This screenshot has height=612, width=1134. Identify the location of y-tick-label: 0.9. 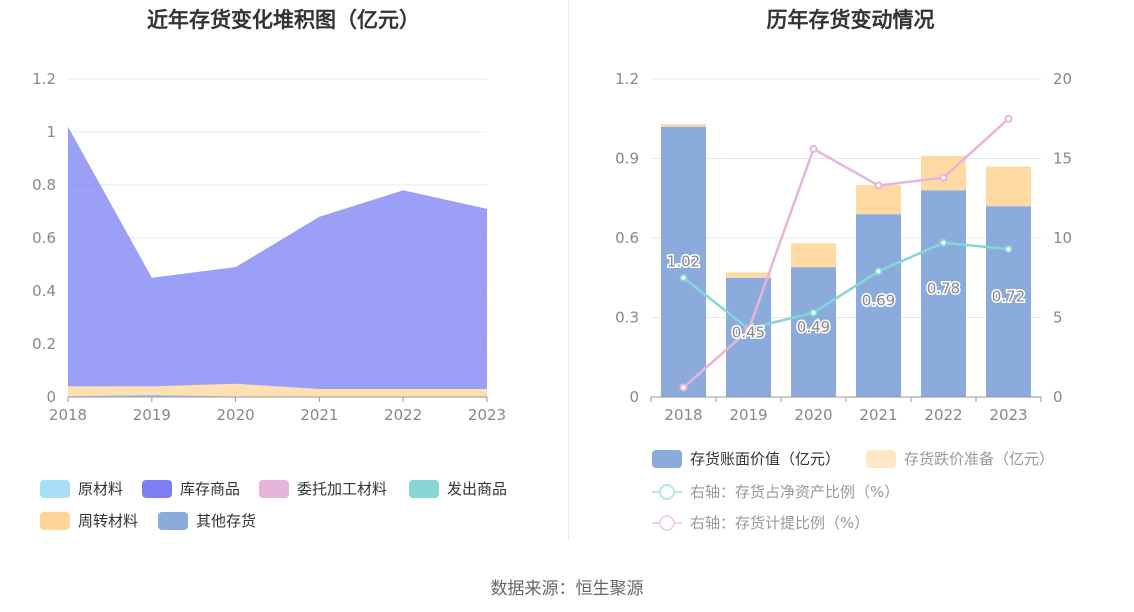
(627, 159).